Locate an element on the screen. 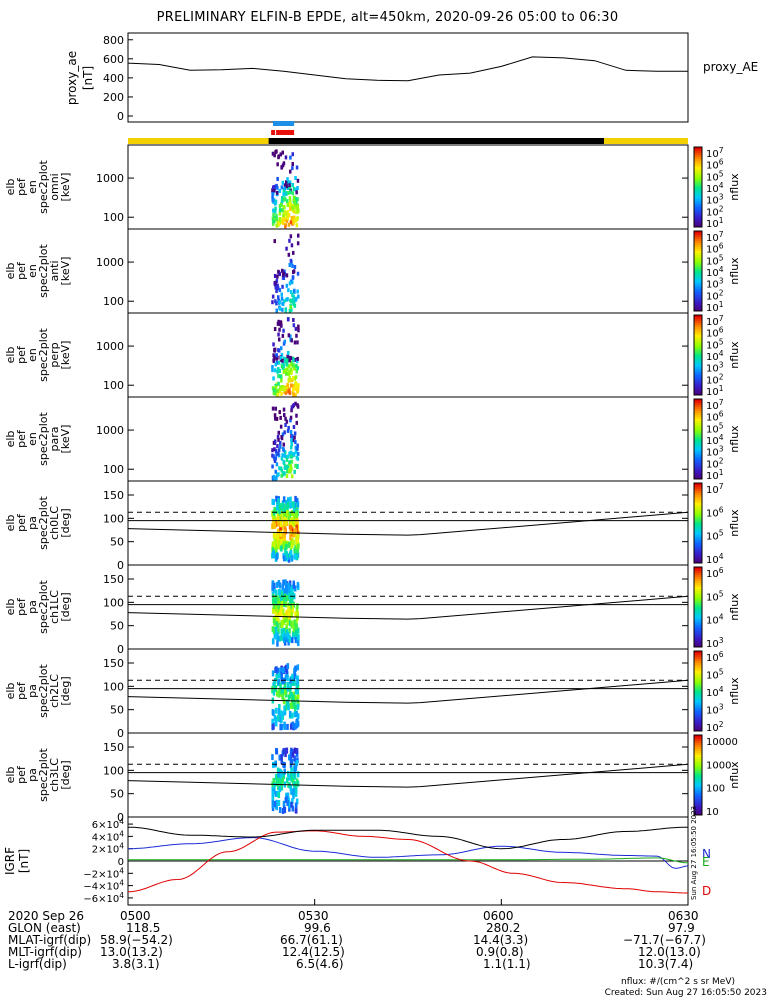  y-axis-label: [deg] is located at coordinates (65, 606).